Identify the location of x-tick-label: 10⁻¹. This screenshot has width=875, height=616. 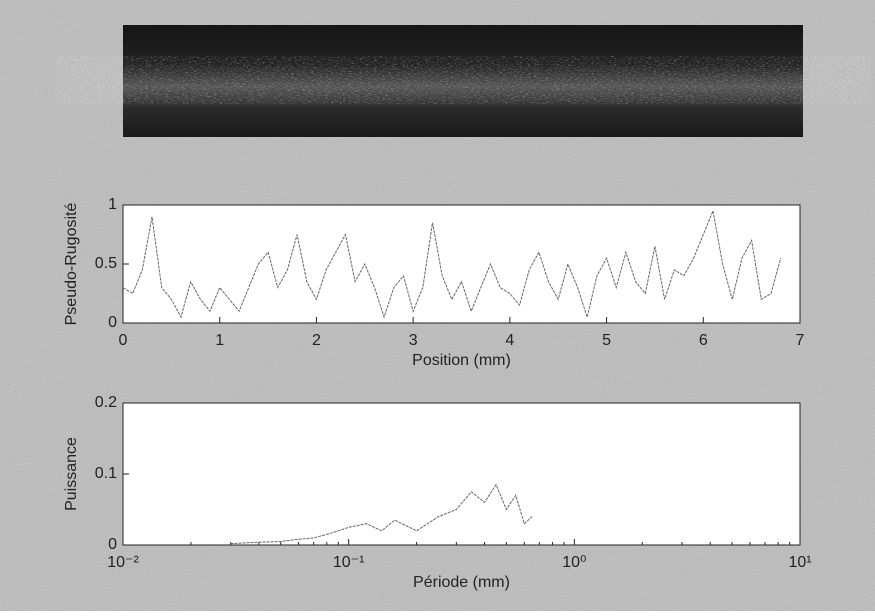
(349, 562).